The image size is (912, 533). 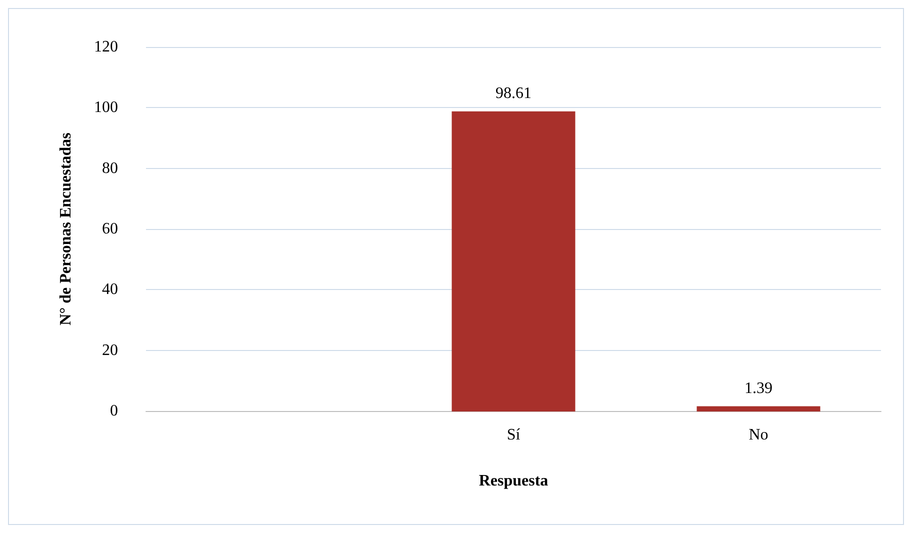 What do you see at coordinates (758, 388) in the screenshot?
I see `data-label: 1.39` at bounding box center [758, 388].